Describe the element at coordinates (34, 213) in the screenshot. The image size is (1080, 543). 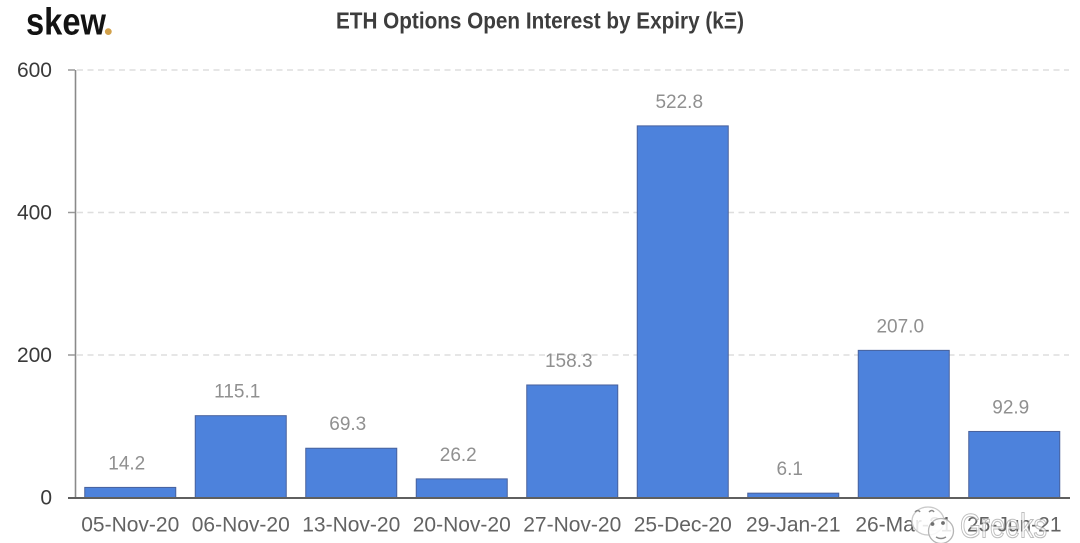
I see `svg-text: 400` at that location.